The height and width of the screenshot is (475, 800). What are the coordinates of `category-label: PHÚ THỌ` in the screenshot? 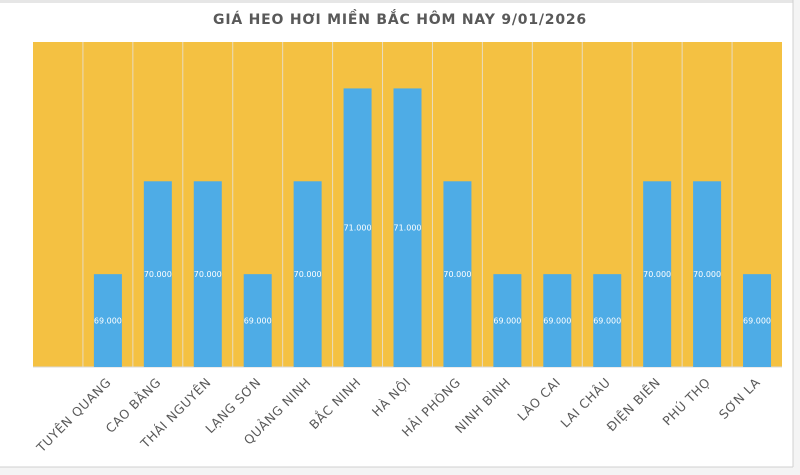 It's located at (686, 402).